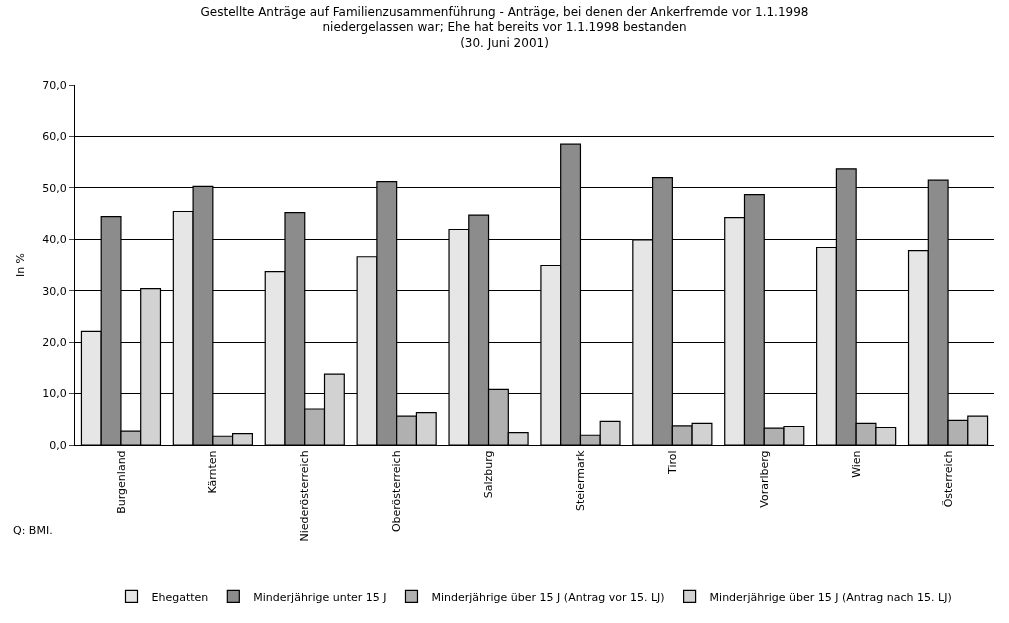 This screenshot has width=1009, height=623. Describe the element at coordinates (121, 482) in the screenshot. I see `x-tick-label: Burgenland` at that location.